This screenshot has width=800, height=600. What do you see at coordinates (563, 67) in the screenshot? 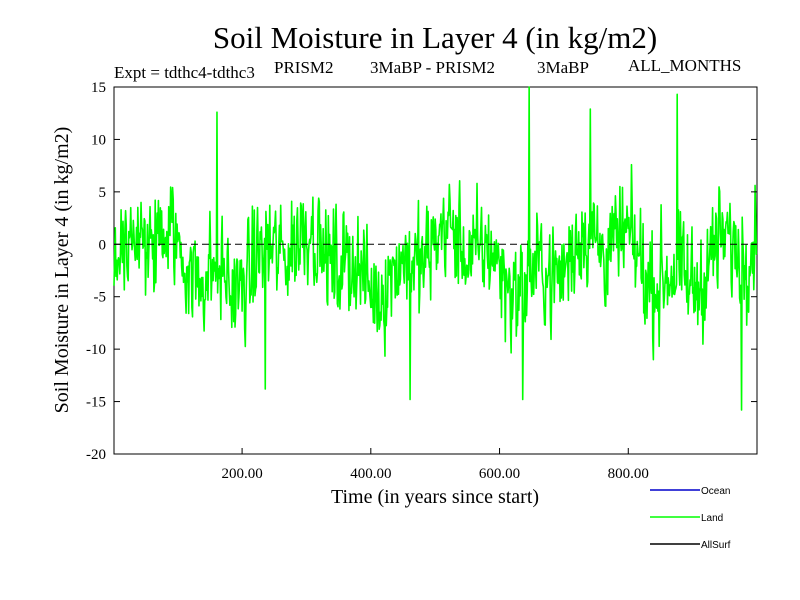
I see `subtitle-right: 3MaBP` at bounding box center [563, 67].